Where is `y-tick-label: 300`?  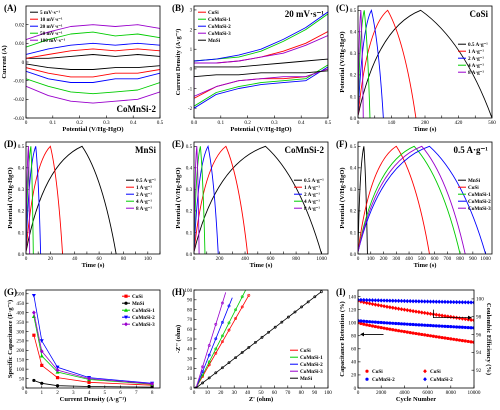
y-tick-label: 300 is located at coordinates (20, 332).